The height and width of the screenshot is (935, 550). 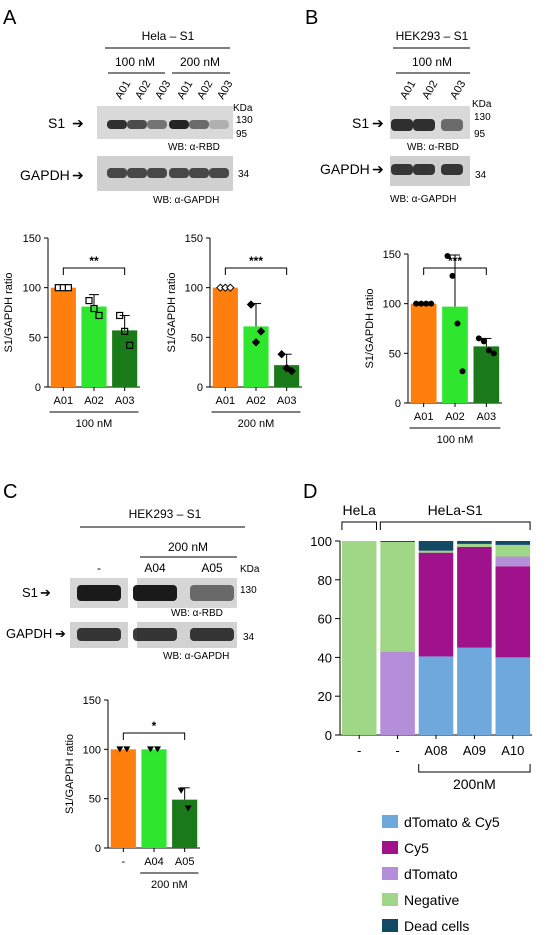 What do you see at coordinates (71, 331) in the screenshot?
I see `chart-a1: 0 50 100 150 S1/GAPDH ratio A01 A02 A03 ** 100 nM` at bounding box center [71, 331].